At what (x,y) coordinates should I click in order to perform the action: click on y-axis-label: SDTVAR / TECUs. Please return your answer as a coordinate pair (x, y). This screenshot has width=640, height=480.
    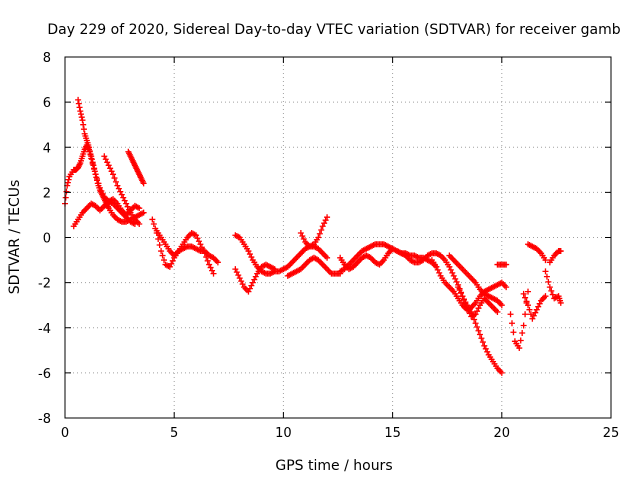
    Looking at the image, I should click on (15, 237).